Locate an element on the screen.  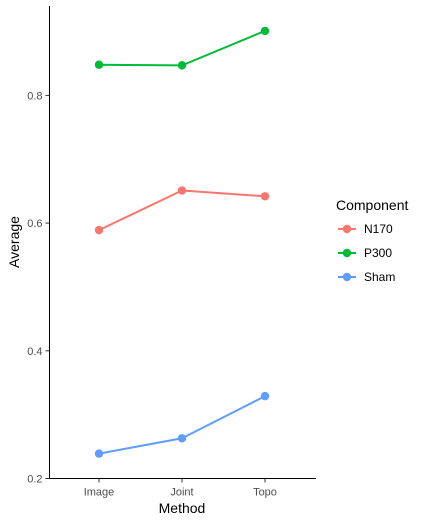
y-ticks: 0.2 0.4 0.6 0.8 is located at coordinates (38, 288).